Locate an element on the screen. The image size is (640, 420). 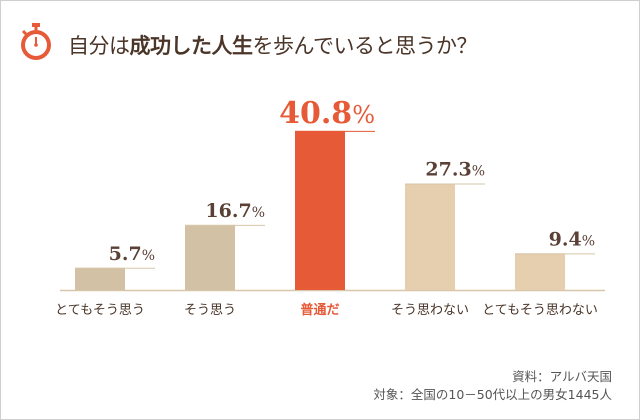
chart-title: 自分は成功した人生を歩んでいると思うか？ is located at coordinates (272, 45).